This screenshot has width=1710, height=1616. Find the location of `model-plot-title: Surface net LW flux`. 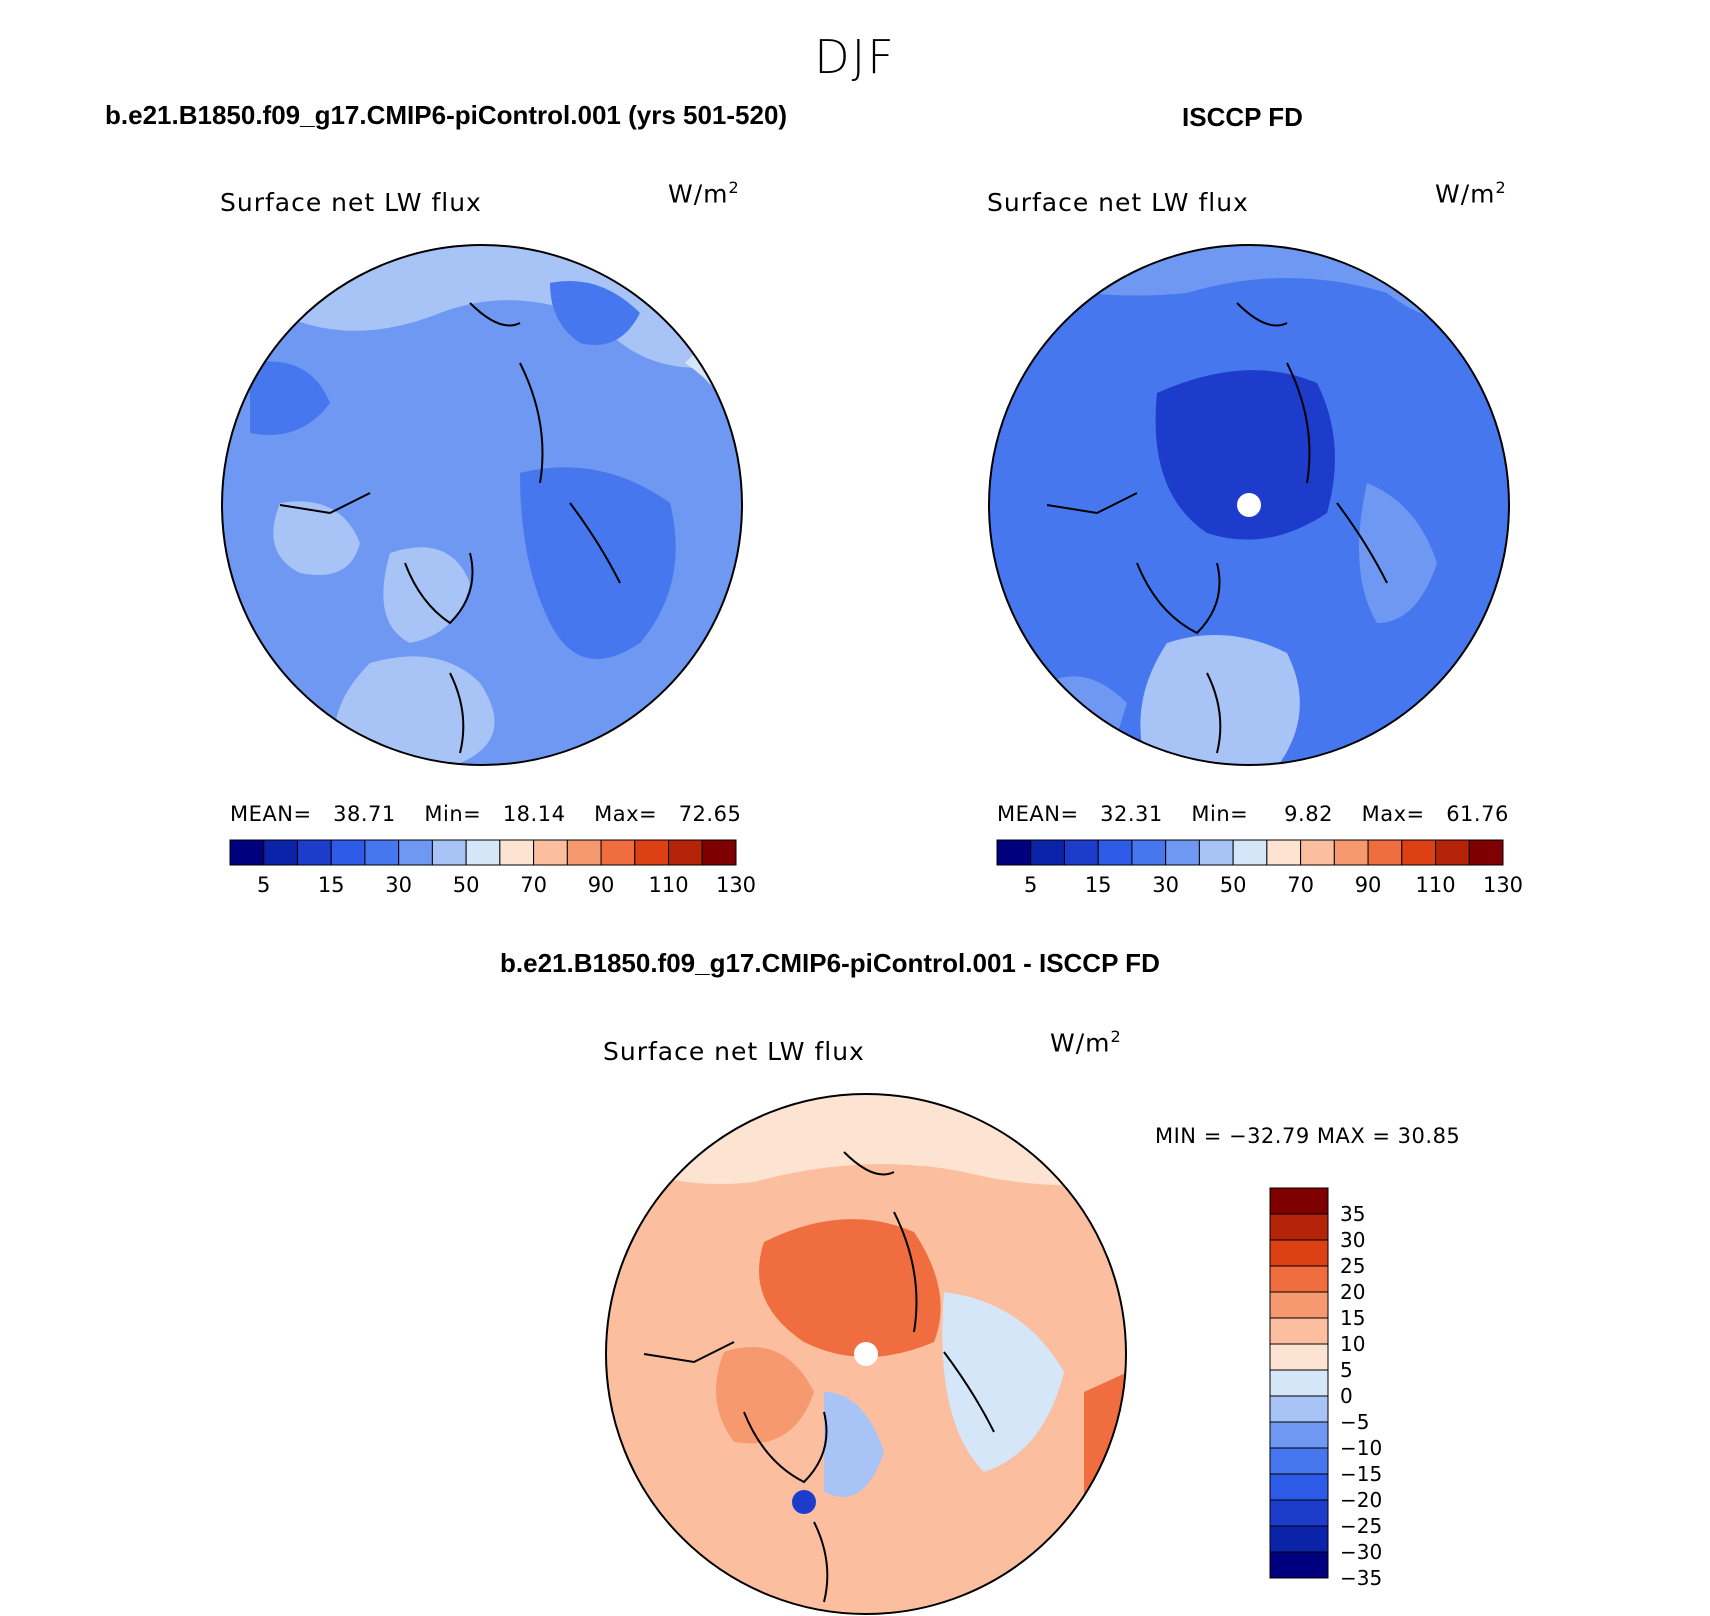

model-plot-title: Surface net LW flux is located at coordinates (351, 202).